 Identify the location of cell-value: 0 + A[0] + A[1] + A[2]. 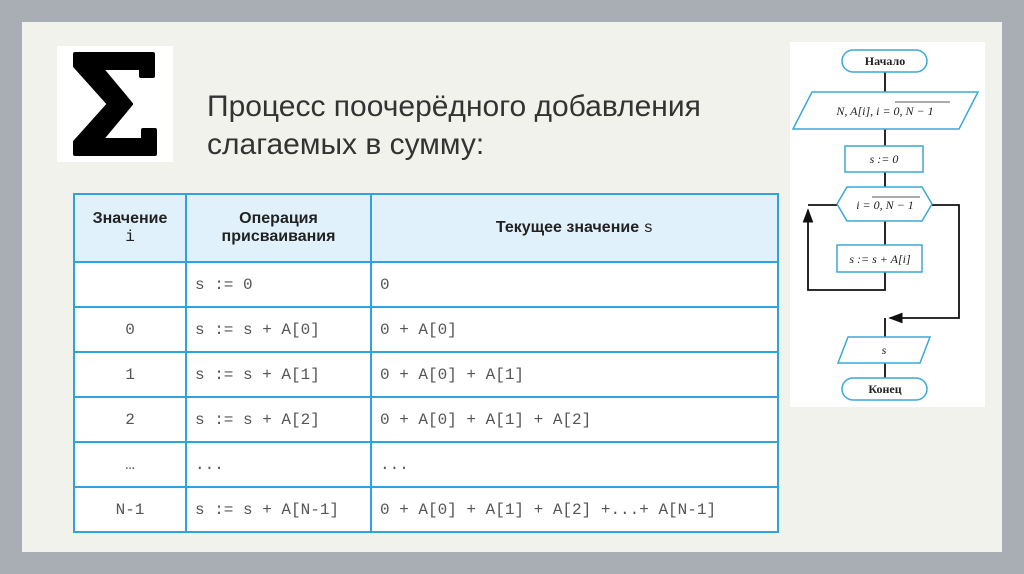
(574, 419).